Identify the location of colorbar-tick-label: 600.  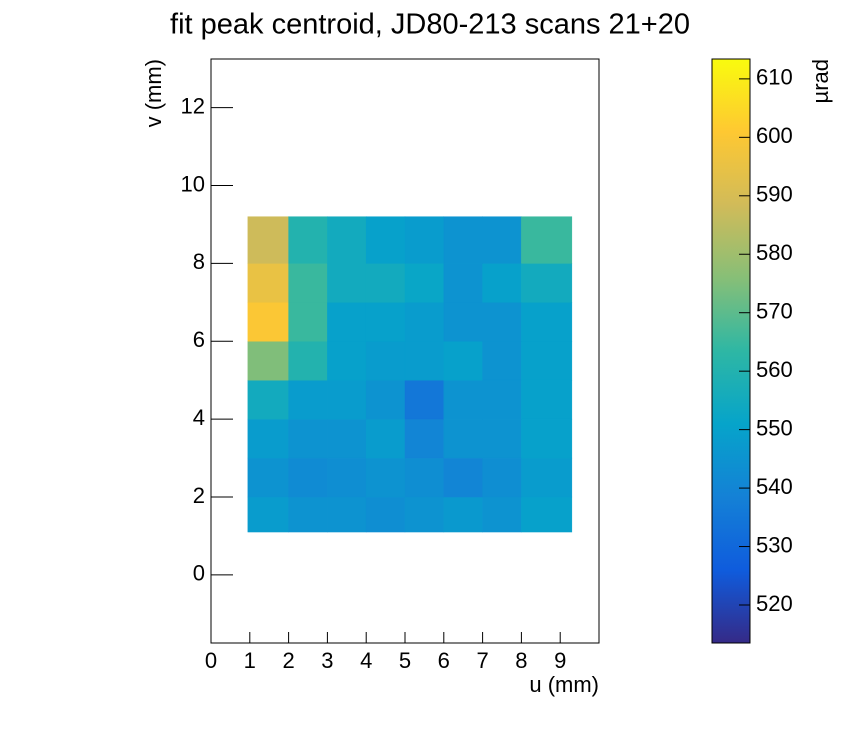
(774, 135).